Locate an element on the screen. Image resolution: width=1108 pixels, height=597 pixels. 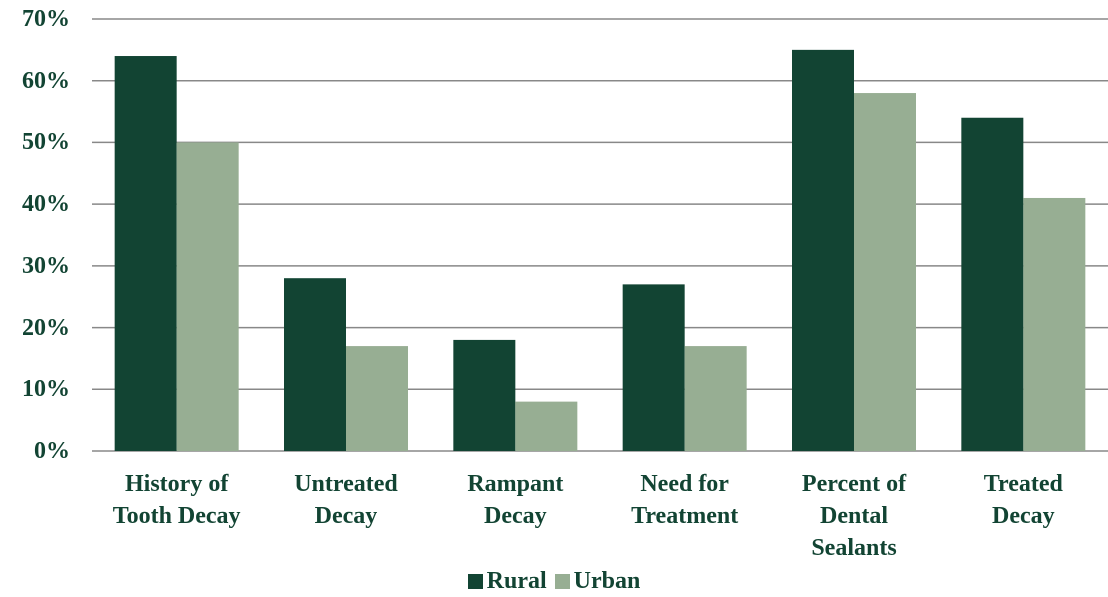
y-tick-label: 50% is located at coordinates (46, 142).